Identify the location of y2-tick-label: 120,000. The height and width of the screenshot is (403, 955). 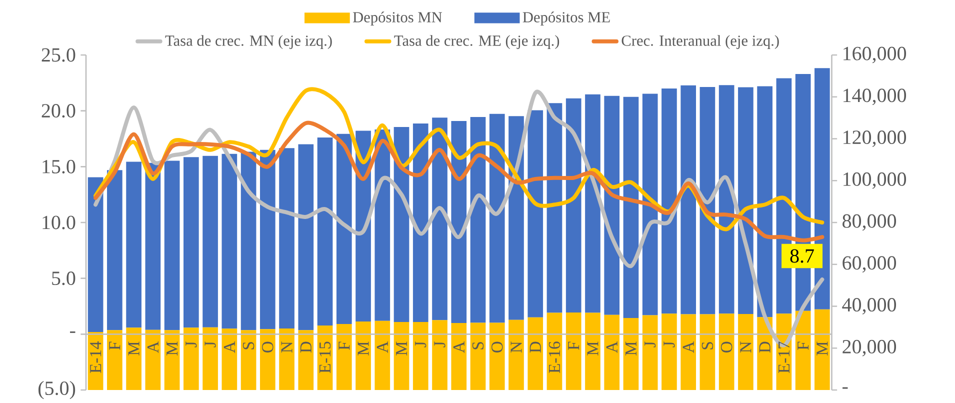
(875, 138).